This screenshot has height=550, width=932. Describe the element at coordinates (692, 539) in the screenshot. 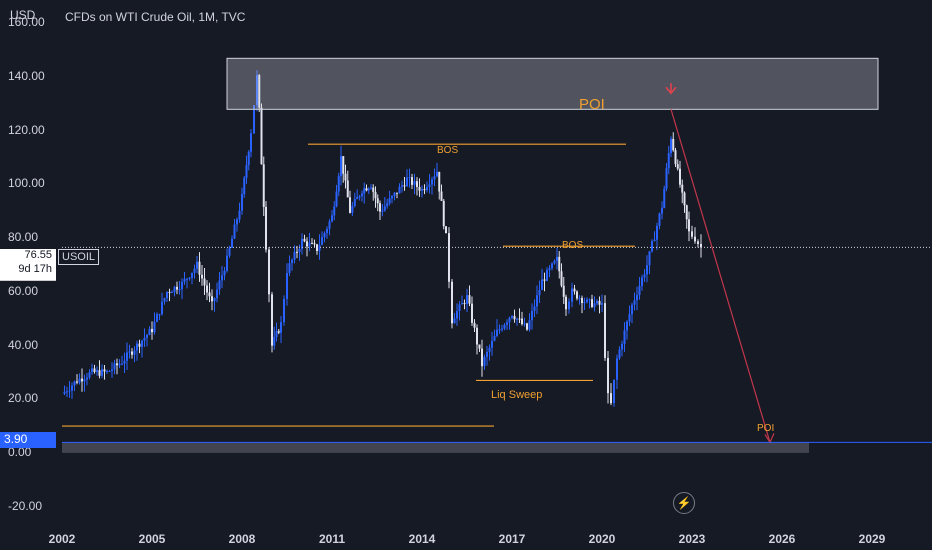

I see `x-tick-label: 2023` at that location.